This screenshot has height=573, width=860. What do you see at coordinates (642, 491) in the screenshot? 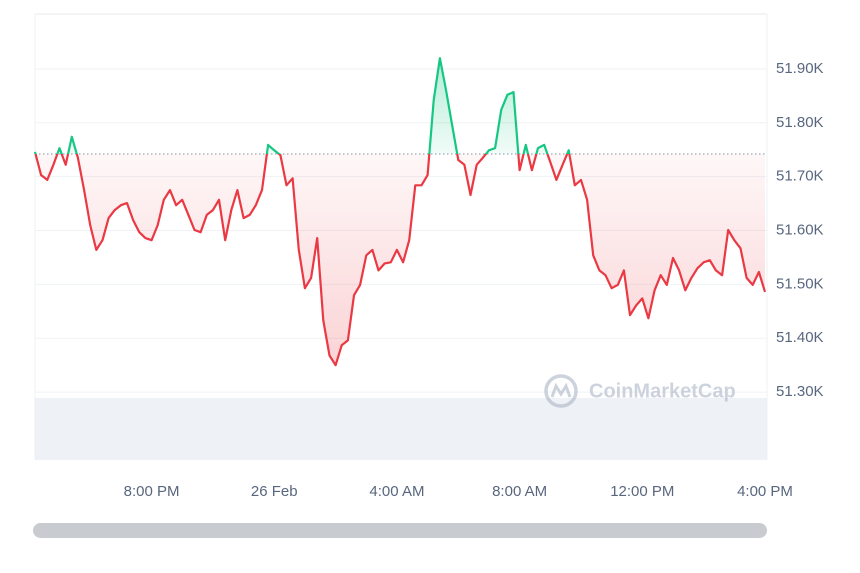
I see `x-tick-label: 12:00 PM` at bounding box center [642, 491].